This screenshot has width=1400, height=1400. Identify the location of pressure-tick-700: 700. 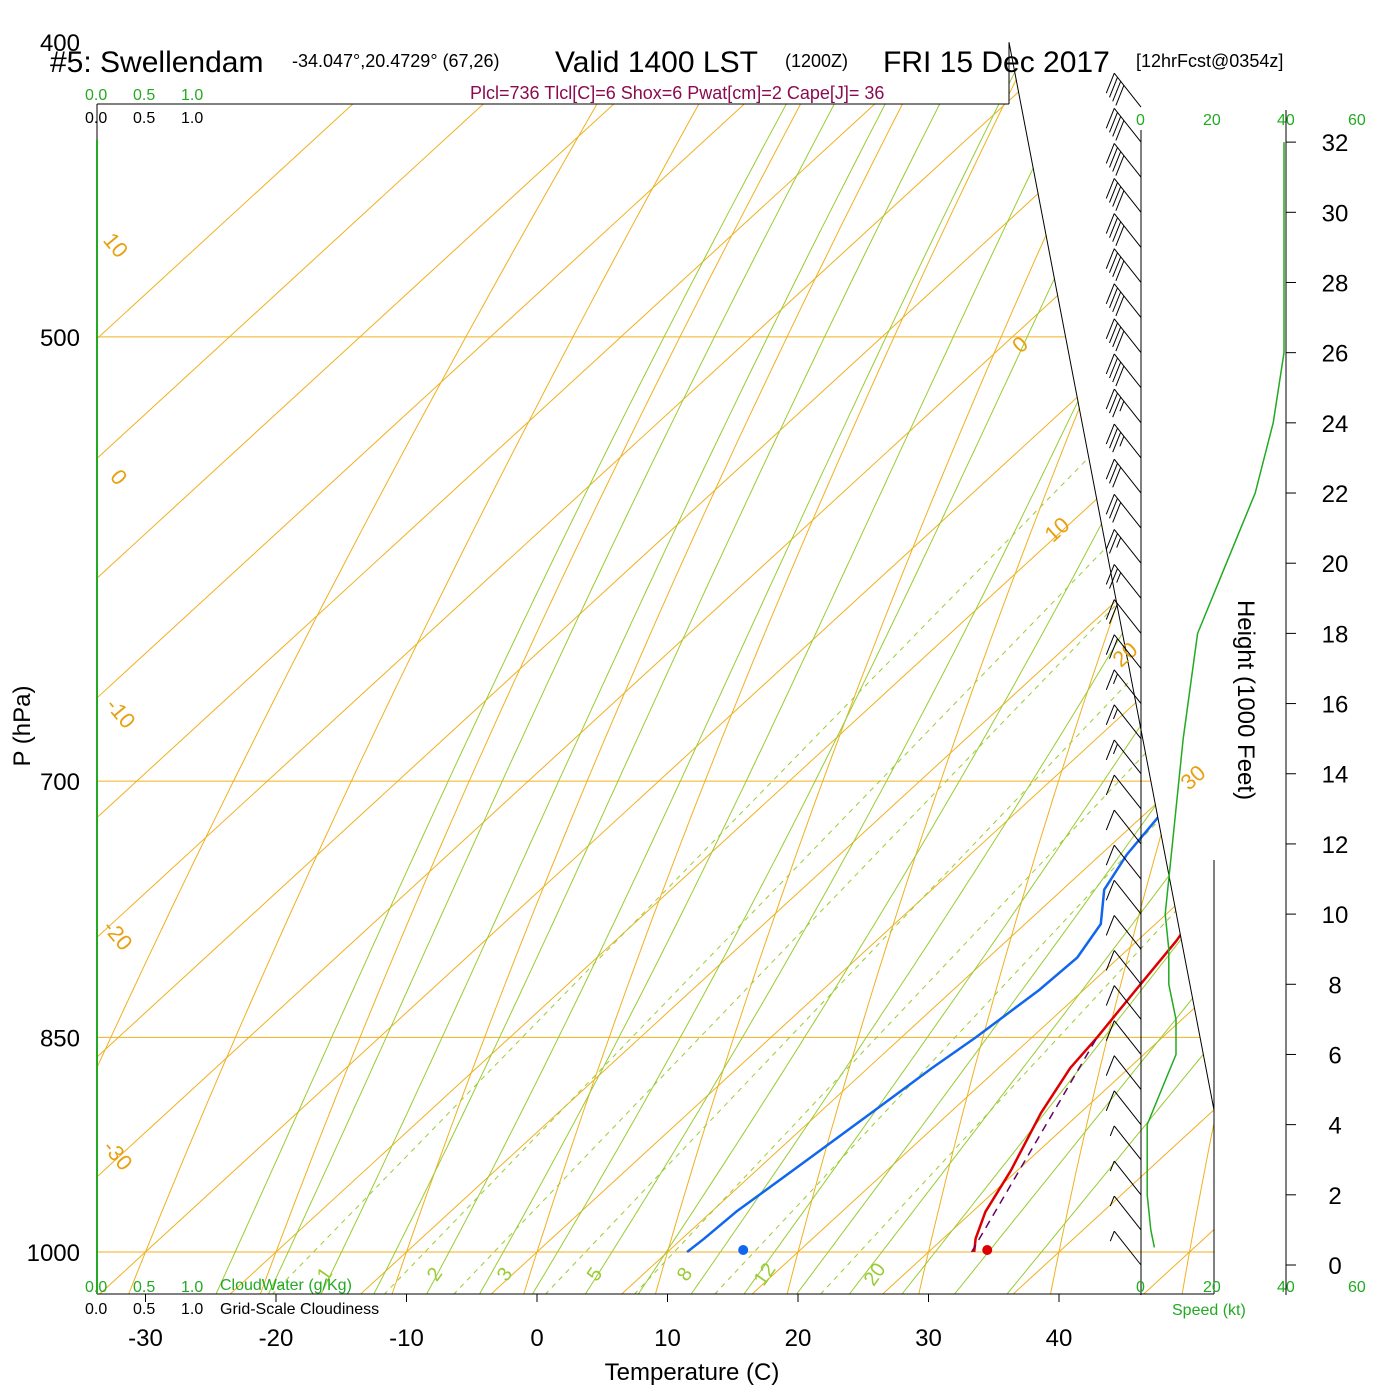
(60, 782).